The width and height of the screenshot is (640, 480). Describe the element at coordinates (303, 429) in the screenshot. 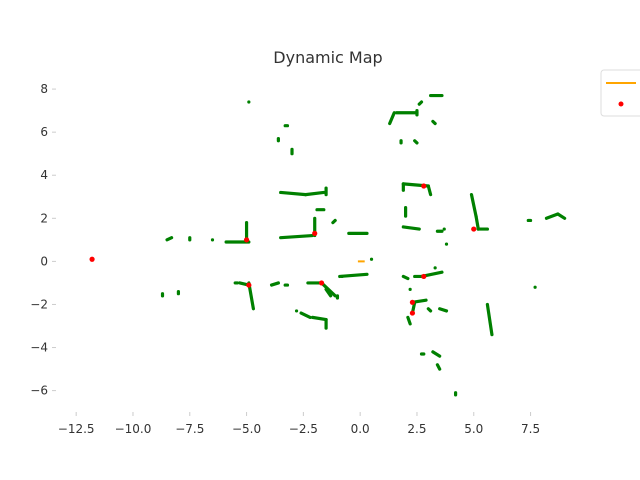

I see `x-tick-label: −2.5` at that location.